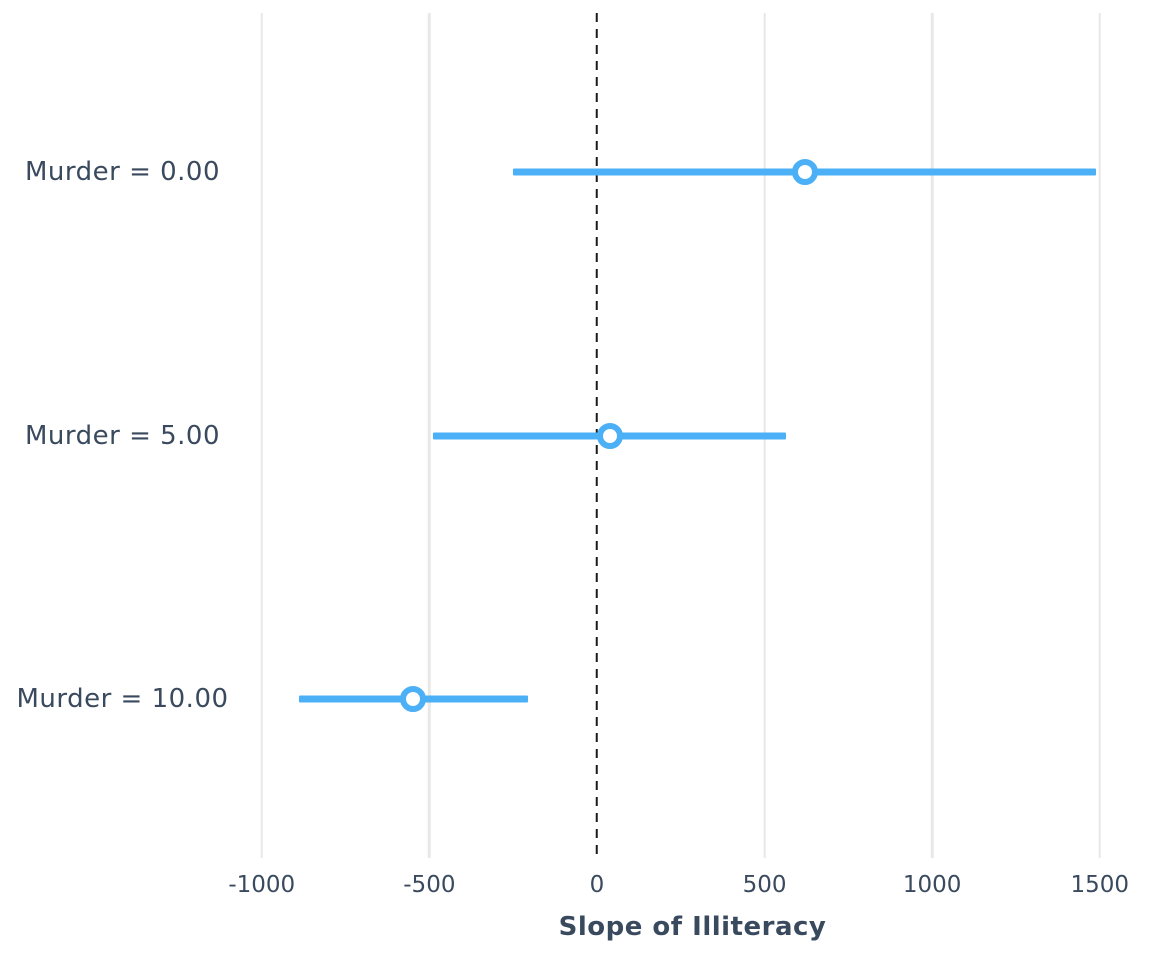 This screenshot has width=1152, height=960. What do you see at coordinates (261, 435) in the screenshot?
I see `gridline-x--1000` at bounding box center [261, 435].